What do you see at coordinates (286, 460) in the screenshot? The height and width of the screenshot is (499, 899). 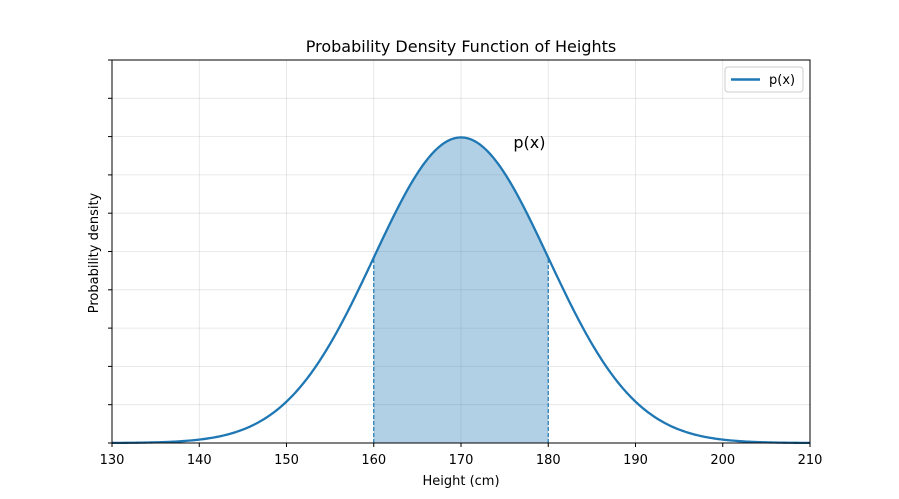 I see `x-tick-label: 150` at bounding box center [286, 460].